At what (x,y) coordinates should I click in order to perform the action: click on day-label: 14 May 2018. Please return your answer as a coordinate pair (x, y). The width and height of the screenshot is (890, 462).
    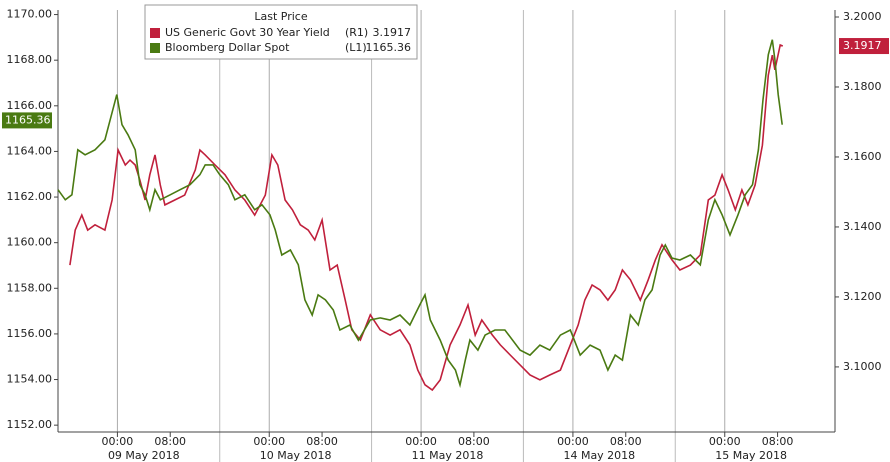
    Looking at the image, I should click on (599, 455).